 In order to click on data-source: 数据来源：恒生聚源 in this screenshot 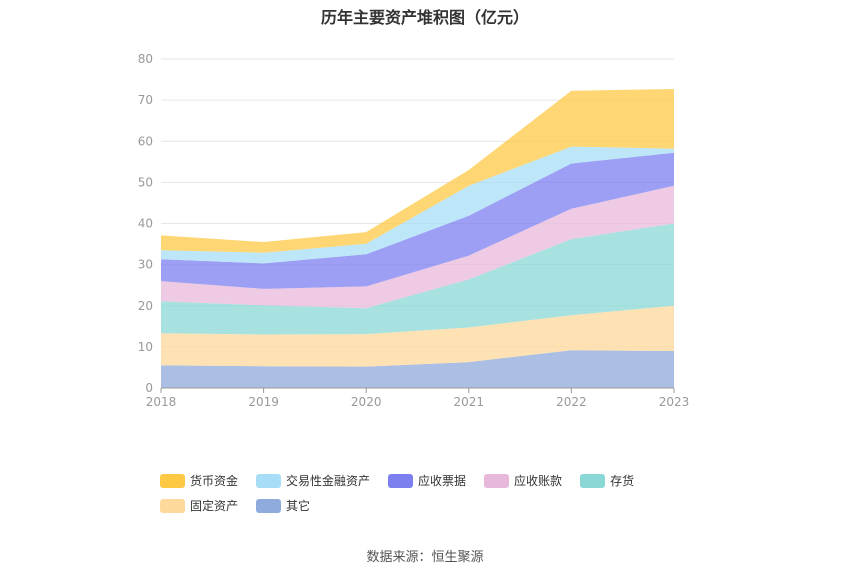, I will do `click(425, 557)`.